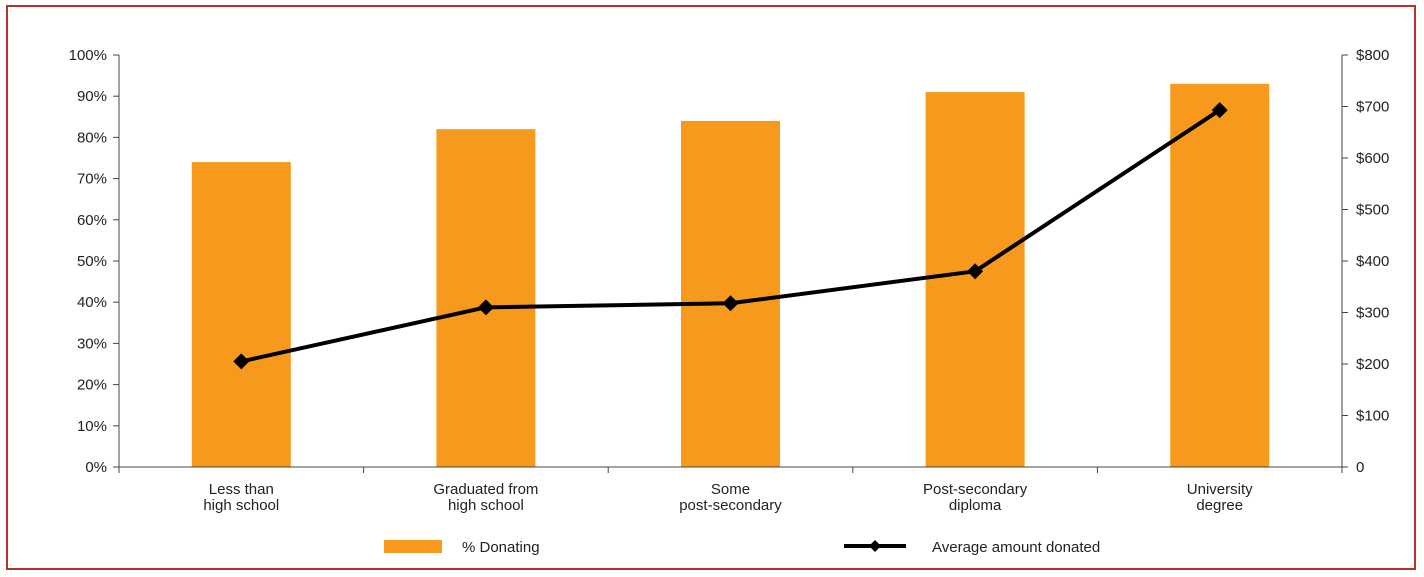 This screenshot has height=577, width=1424. I want to click on legend-label-line: Average amount donated, so click(1016, 547).